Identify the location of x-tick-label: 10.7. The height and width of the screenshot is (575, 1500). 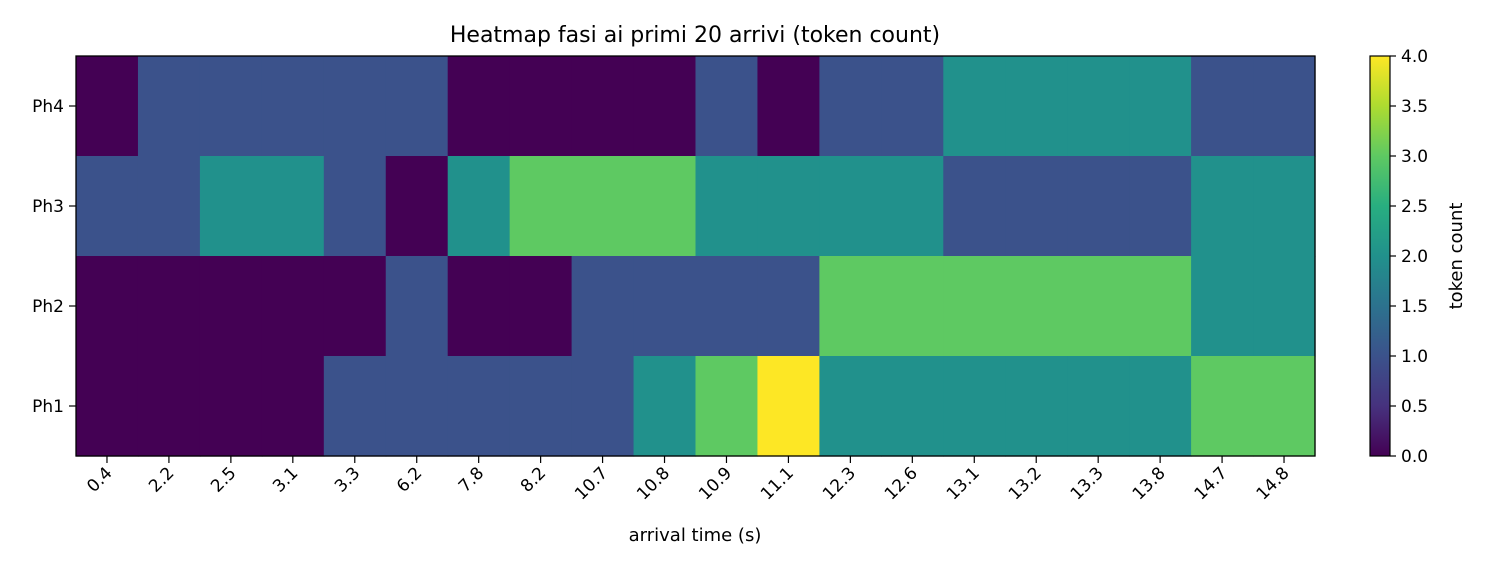
(591, 483).